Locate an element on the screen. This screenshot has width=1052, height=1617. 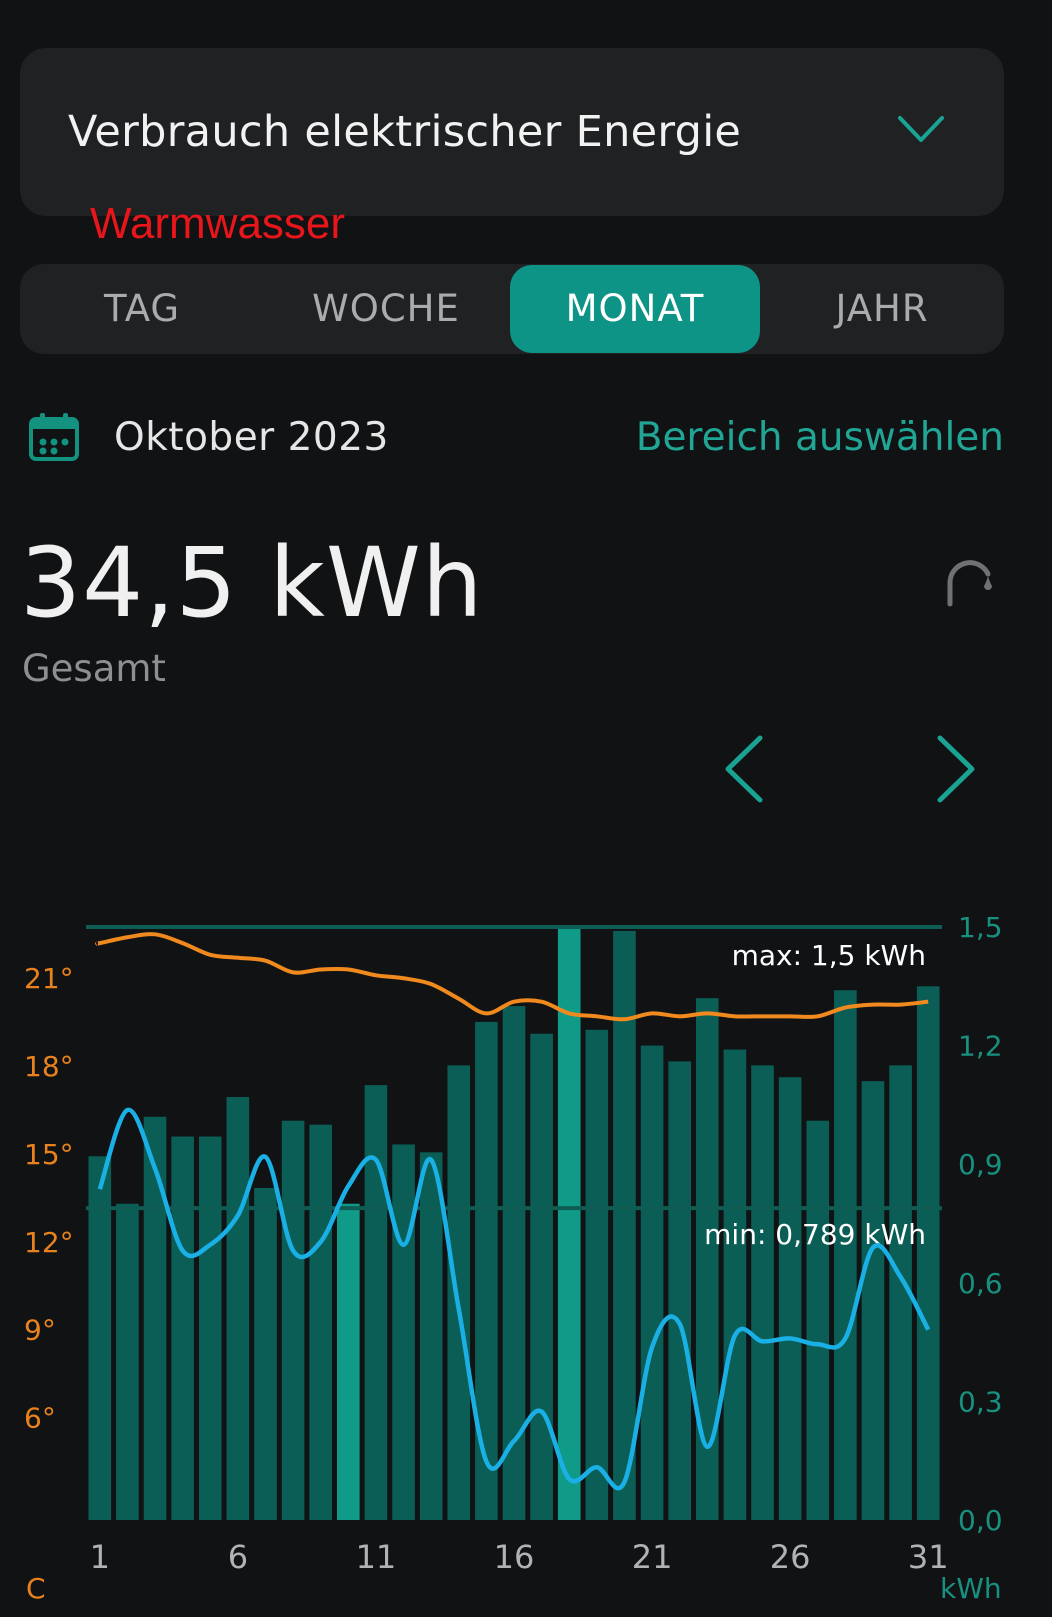
y-left-tick-label: 12° is located at coordinates (49, 1242).